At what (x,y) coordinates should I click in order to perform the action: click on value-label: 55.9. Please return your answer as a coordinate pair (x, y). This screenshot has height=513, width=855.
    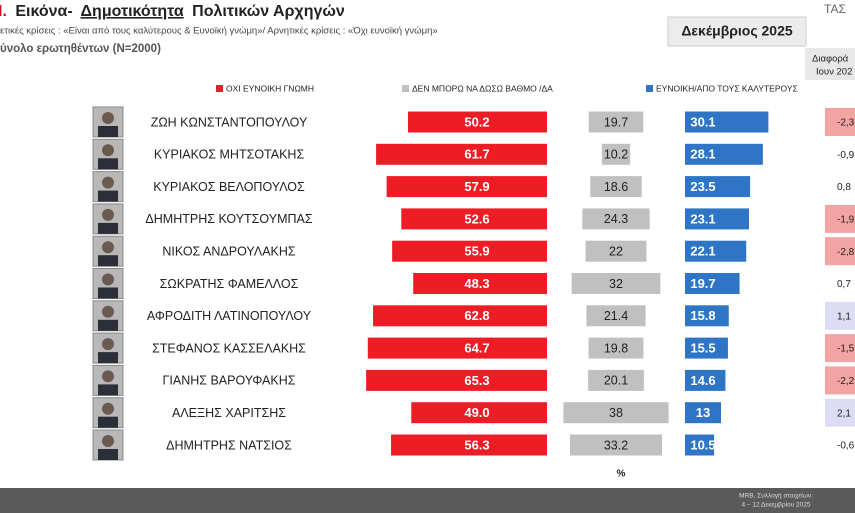
    Looking at the image, I should click on (476, 251).